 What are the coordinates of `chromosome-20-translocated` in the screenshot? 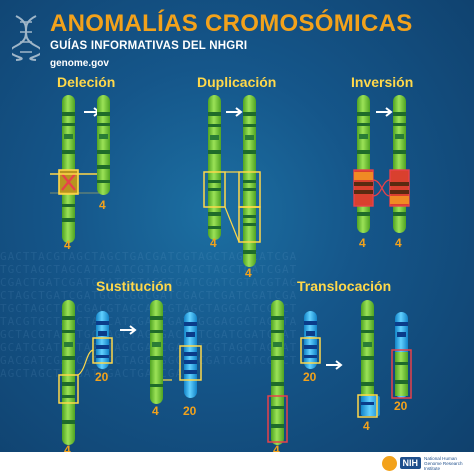 It's located at (401, 355).